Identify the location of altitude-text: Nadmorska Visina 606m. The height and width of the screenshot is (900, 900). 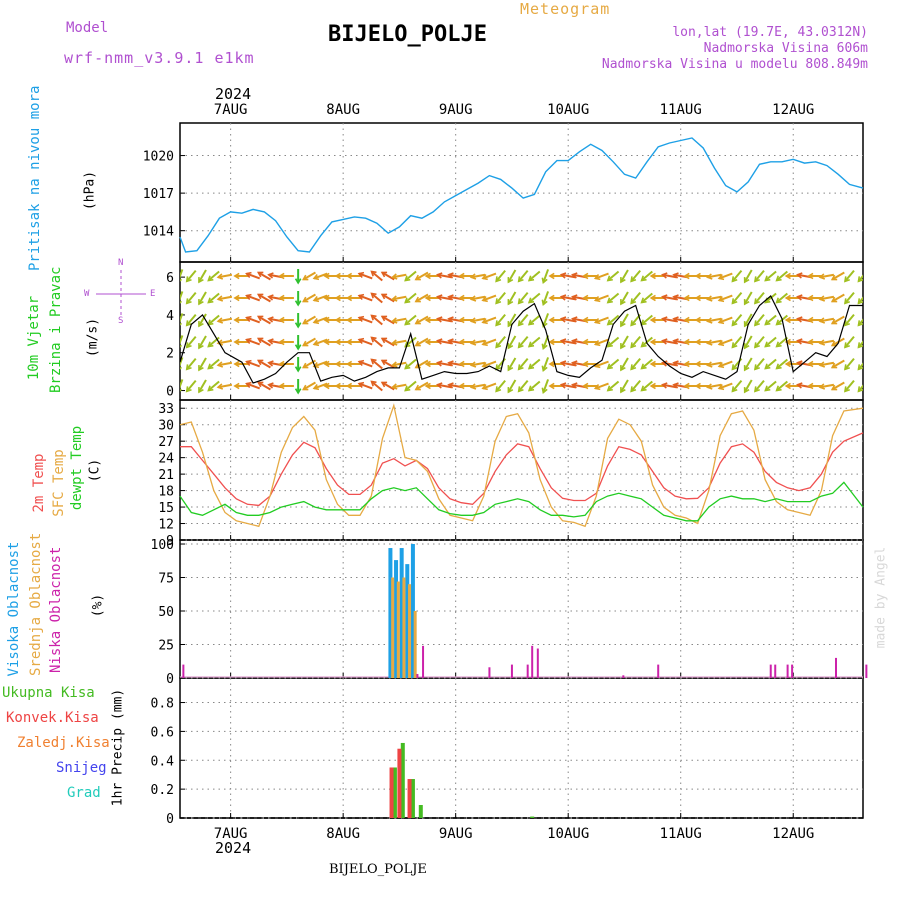
(785, 48).